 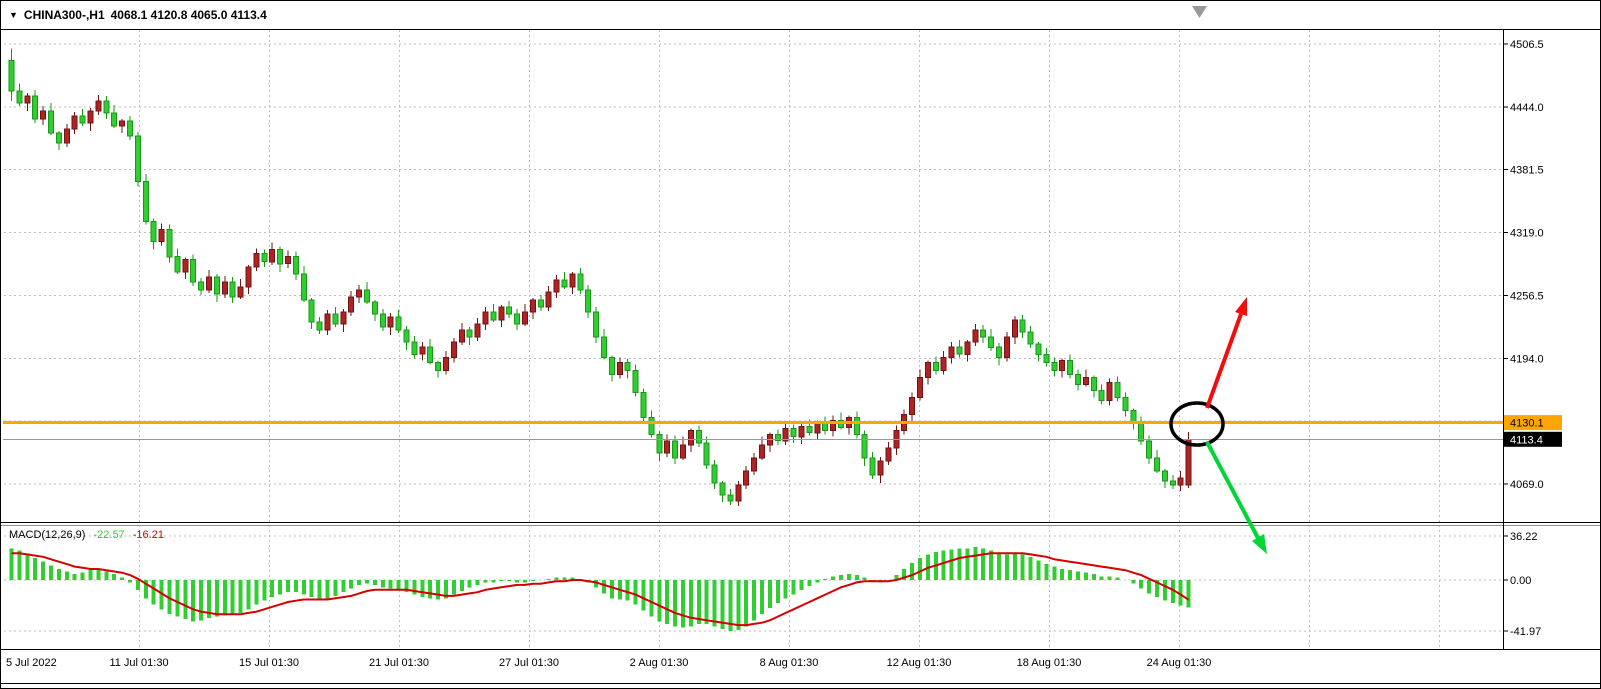 What do you see at coordinates (1527, 45) in the screenshot?
I see `price-axis-label: 4506.5` at bounding box center [1527, 45].